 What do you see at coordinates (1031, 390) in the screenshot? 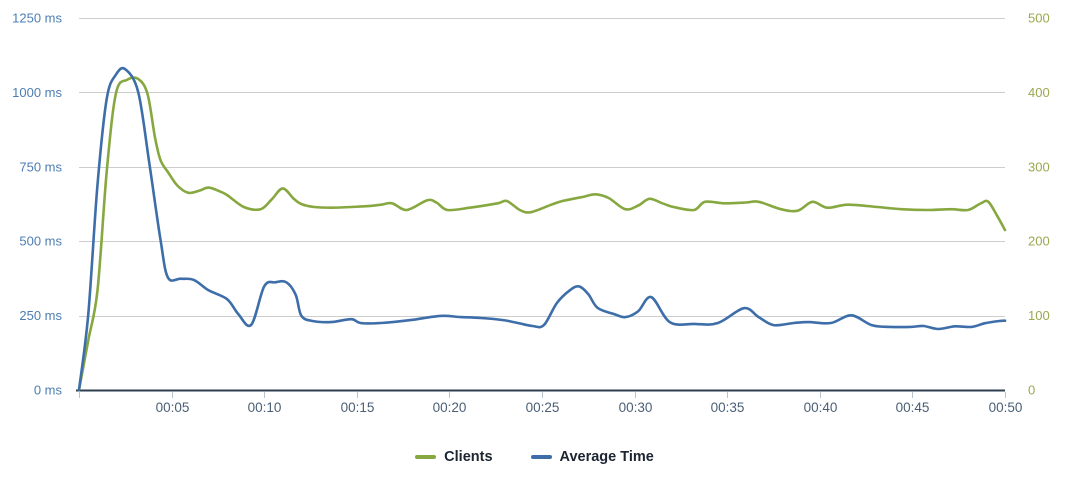
I see `y-axis-right-tick-label: 0` at bounding box center [1031, 390].